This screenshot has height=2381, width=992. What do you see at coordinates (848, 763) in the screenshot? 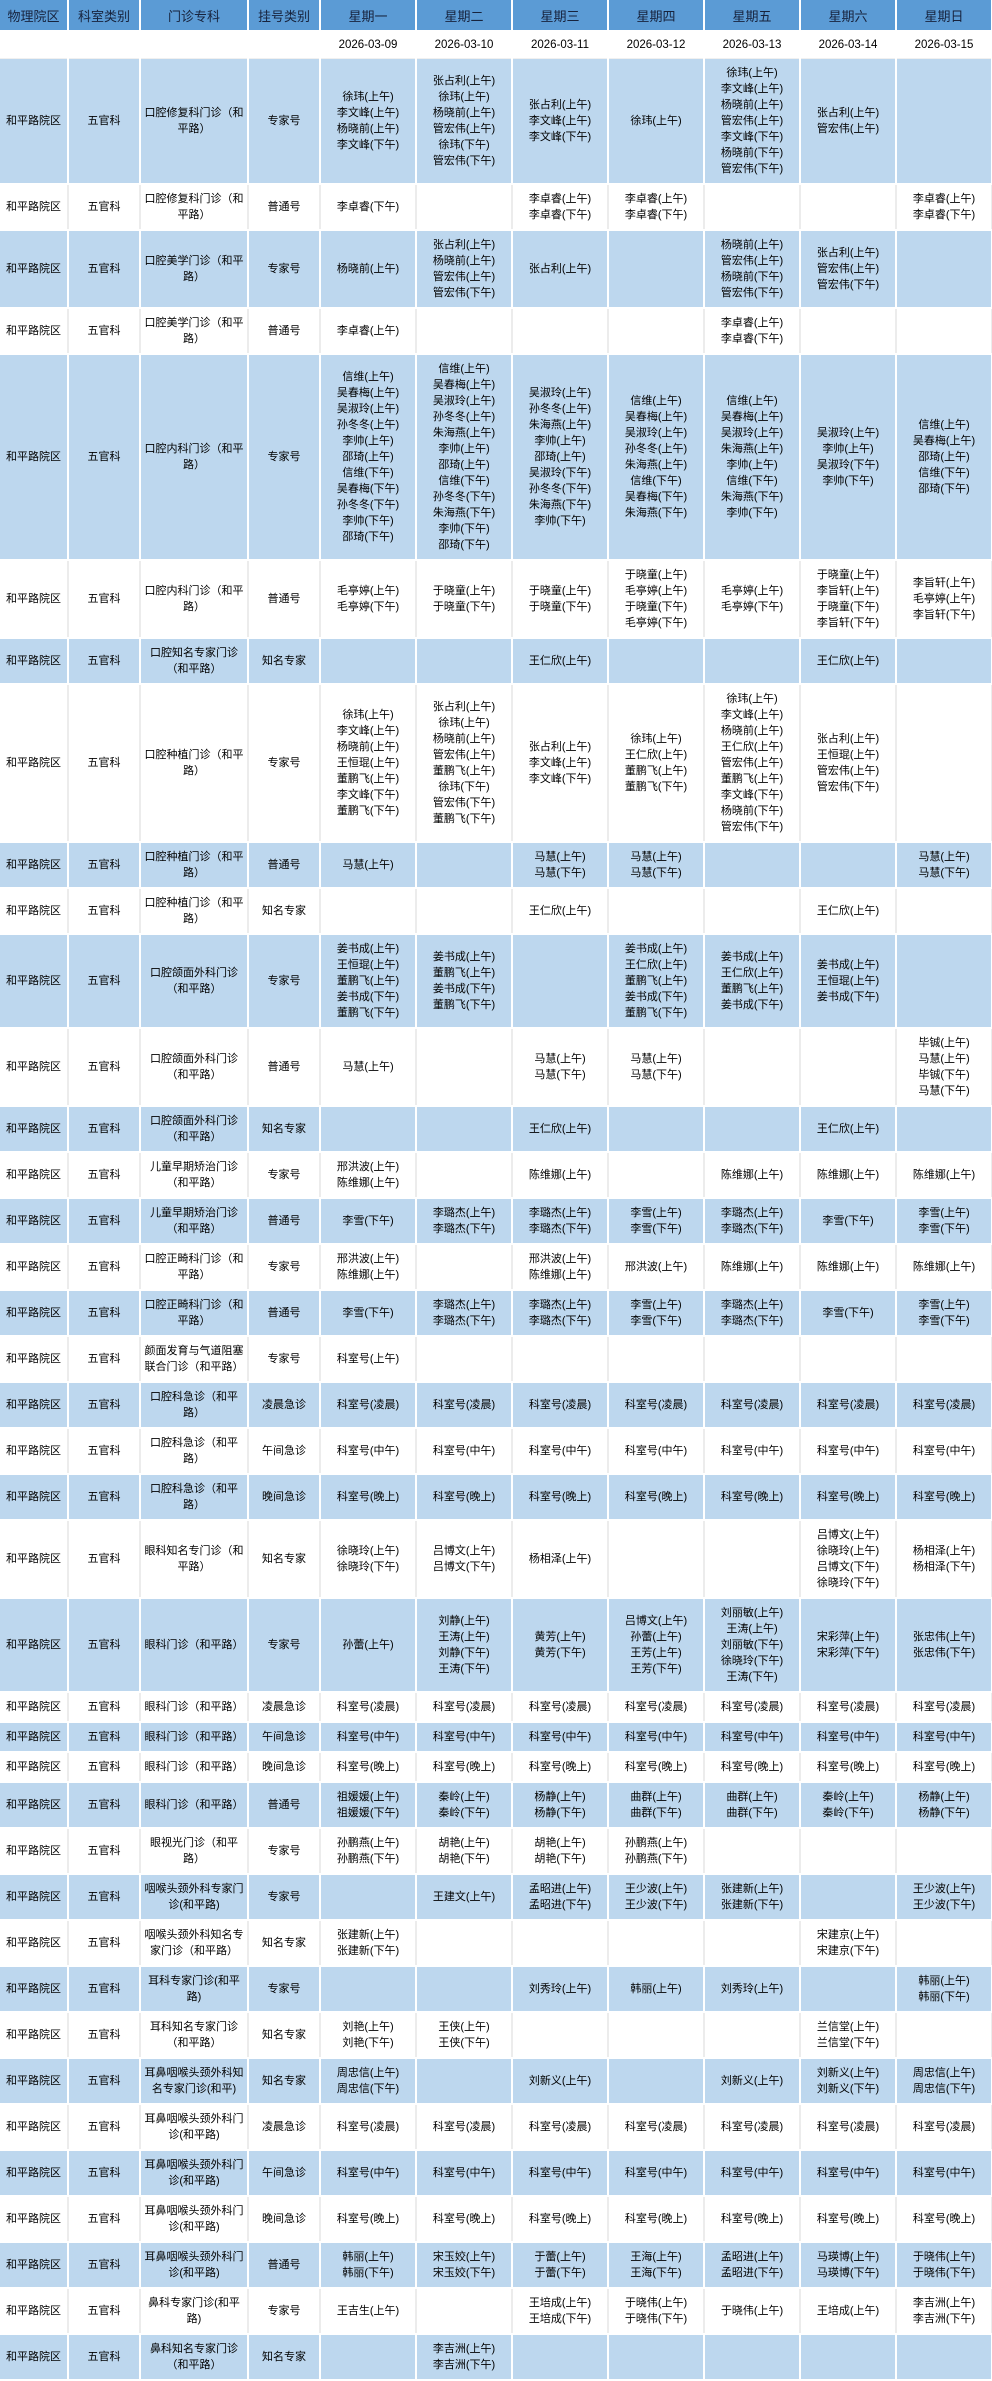
I see `schedule-cell: 张占利(上午) 王恒琨(上午) 管宏伟(上午) 管宏伟(下午)` at bounding box center [848, 763].